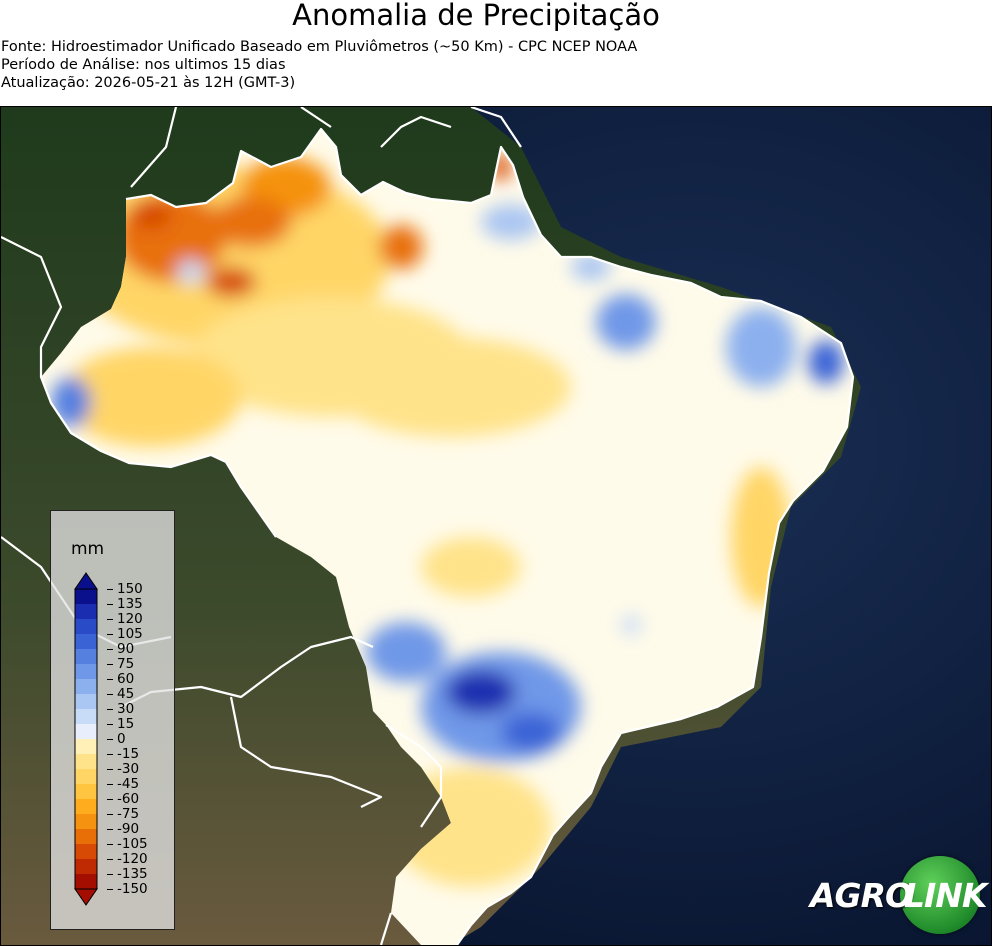 Image resolution: width=992 pixels, height=946 pixels. I want to click on logo-circle, so click(940, 895).